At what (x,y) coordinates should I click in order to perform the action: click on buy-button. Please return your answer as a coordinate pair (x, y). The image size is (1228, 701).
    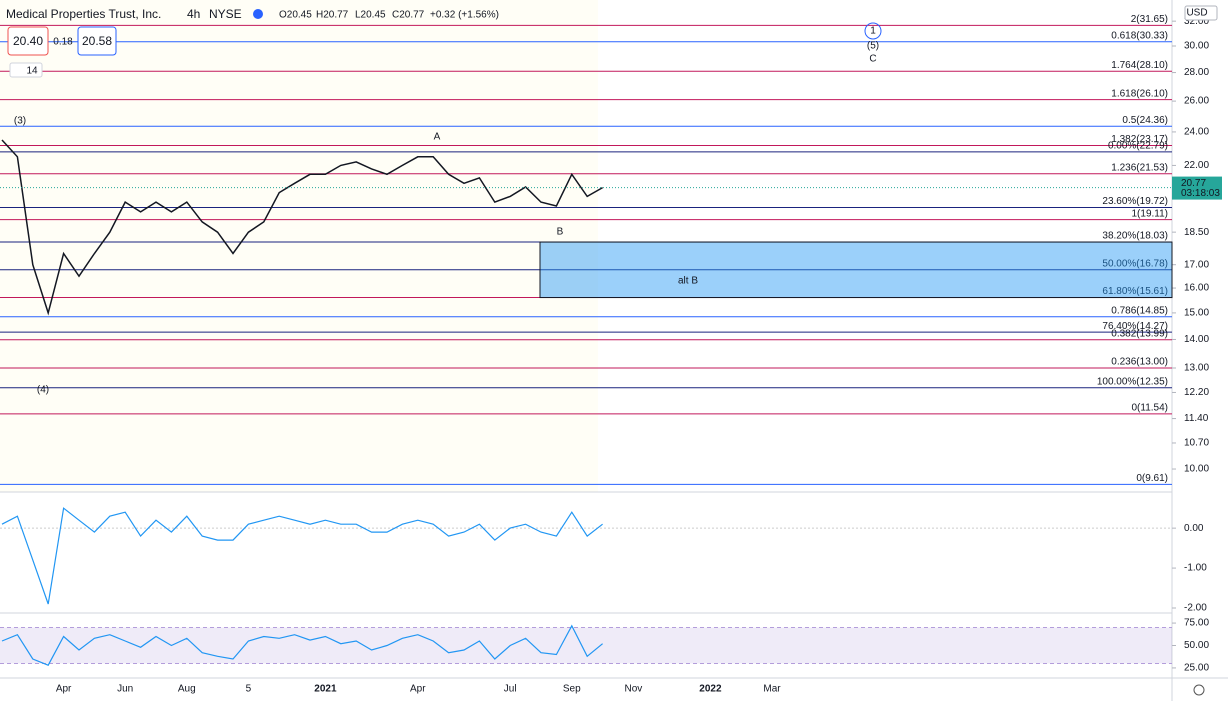
    Looking at the image, I should click on (97, 41).